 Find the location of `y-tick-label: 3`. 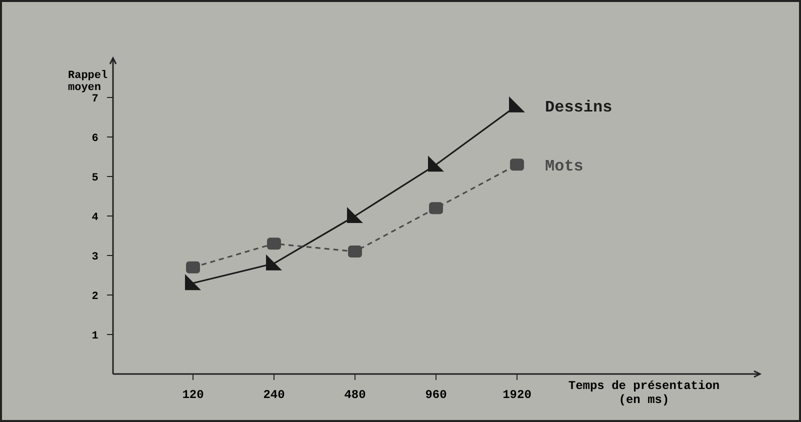

y-tick-label: 3 is located at coordinates (95, 257).